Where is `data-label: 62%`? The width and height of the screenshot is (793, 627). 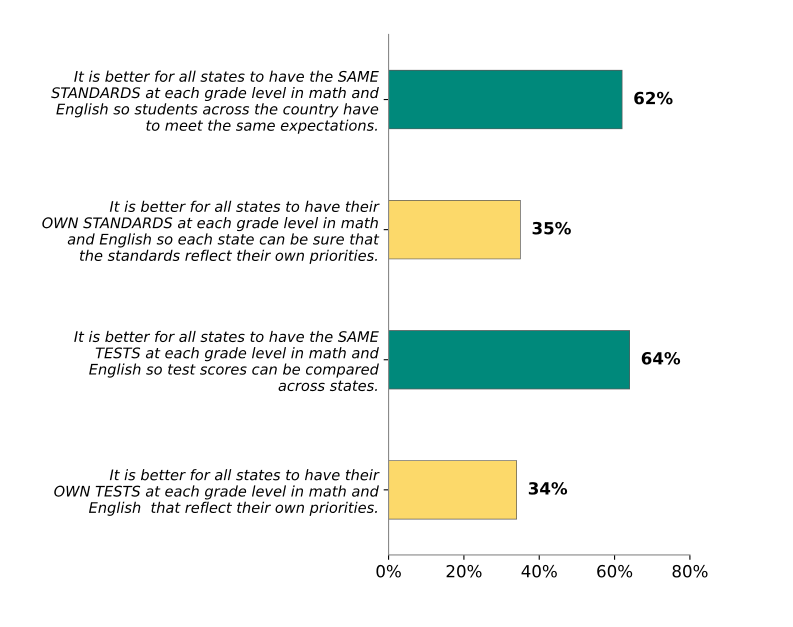 data-label: 62% is located at coordinates (653, 98).